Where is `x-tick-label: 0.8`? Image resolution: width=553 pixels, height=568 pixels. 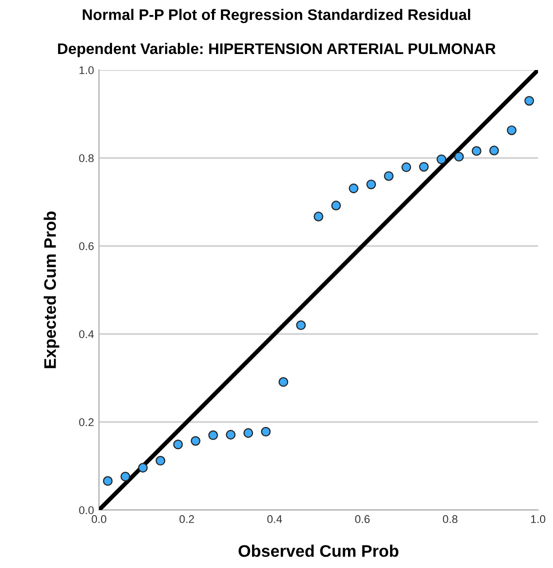 x-tick-label: 0.8 is located at coordinates (450, 519).